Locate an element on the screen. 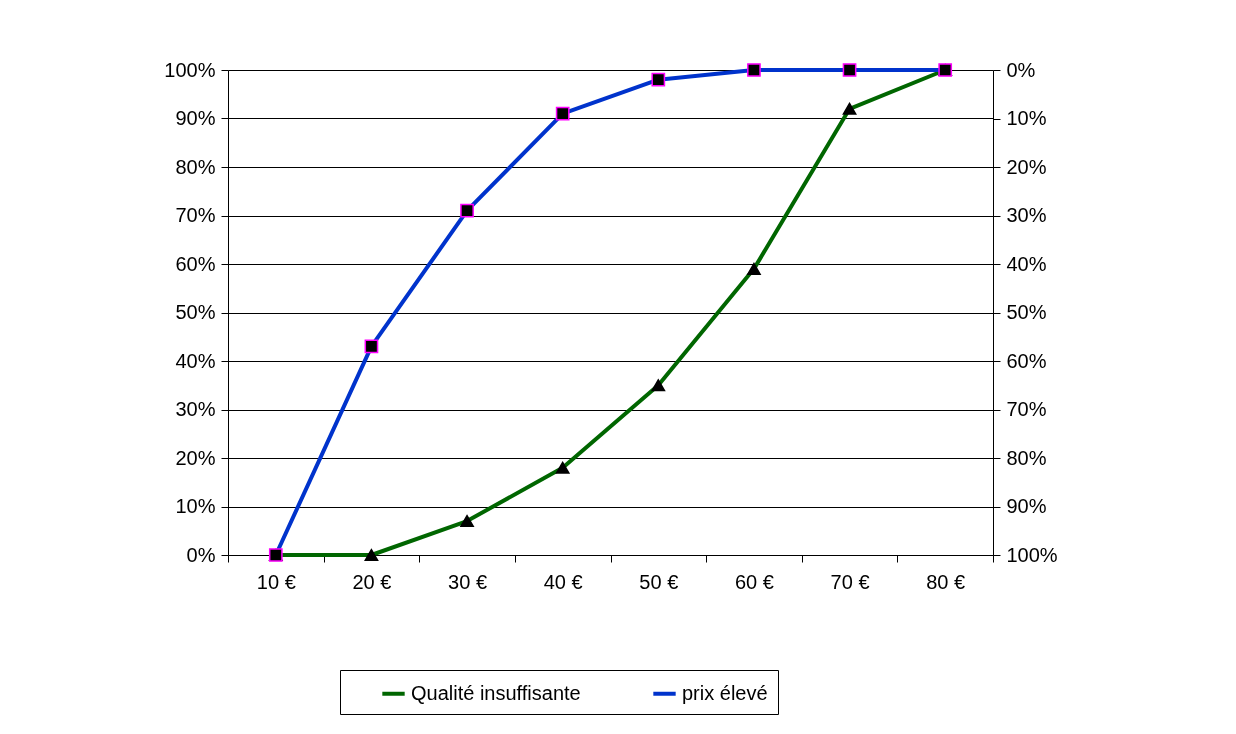 This screenshot has height=734, width=1236. y2-tick-label: 20% is located at coordinates (1026, 166).